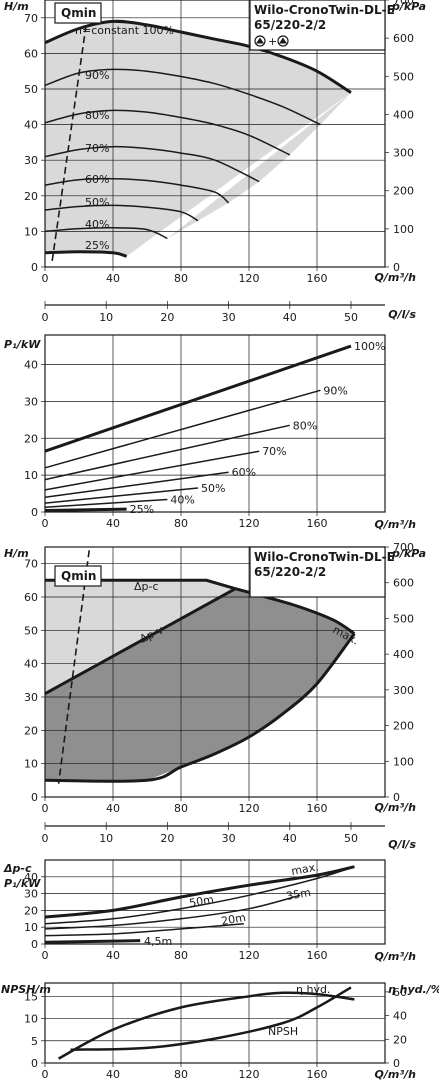 The height and width of the screenshot is (1080, 439). Describe the element at coordinates (31, 877) in the screenshot. I see `c4-ytick-4: 40` at that location.